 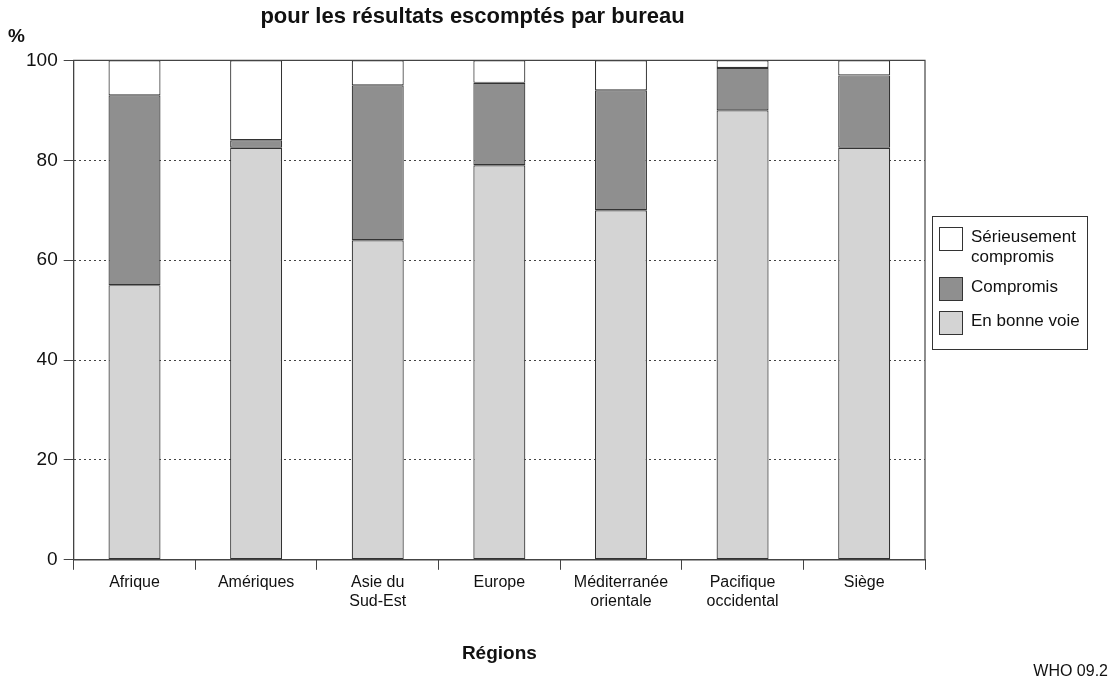 What do you see at coordinates (1025, 321) in the screenshot?
I see `legend-label: En bonne voie` at bounding box center [1025, 321].